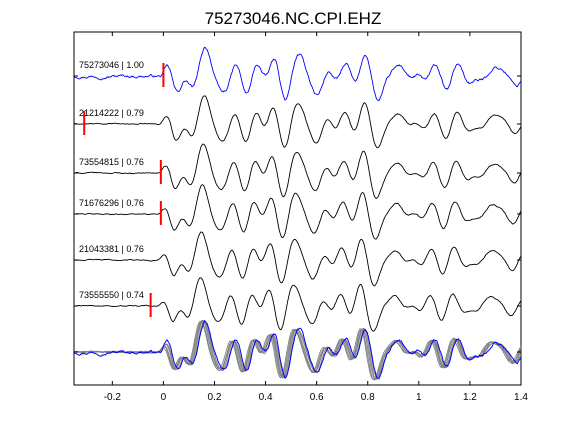 This screenshot has width=576, height=432. Describe the element at coordinates (111, 162) in the screenshot. I see `trace-label-3: 73554815 | 0.76` at that location.